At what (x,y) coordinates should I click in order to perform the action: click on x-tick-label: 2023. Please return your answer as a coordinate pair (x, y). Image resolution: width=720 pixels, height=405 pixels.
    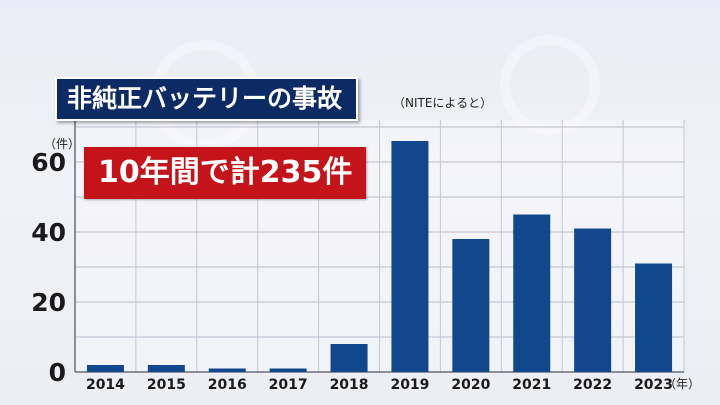
    Looking at the image, I should click on (653, 385).